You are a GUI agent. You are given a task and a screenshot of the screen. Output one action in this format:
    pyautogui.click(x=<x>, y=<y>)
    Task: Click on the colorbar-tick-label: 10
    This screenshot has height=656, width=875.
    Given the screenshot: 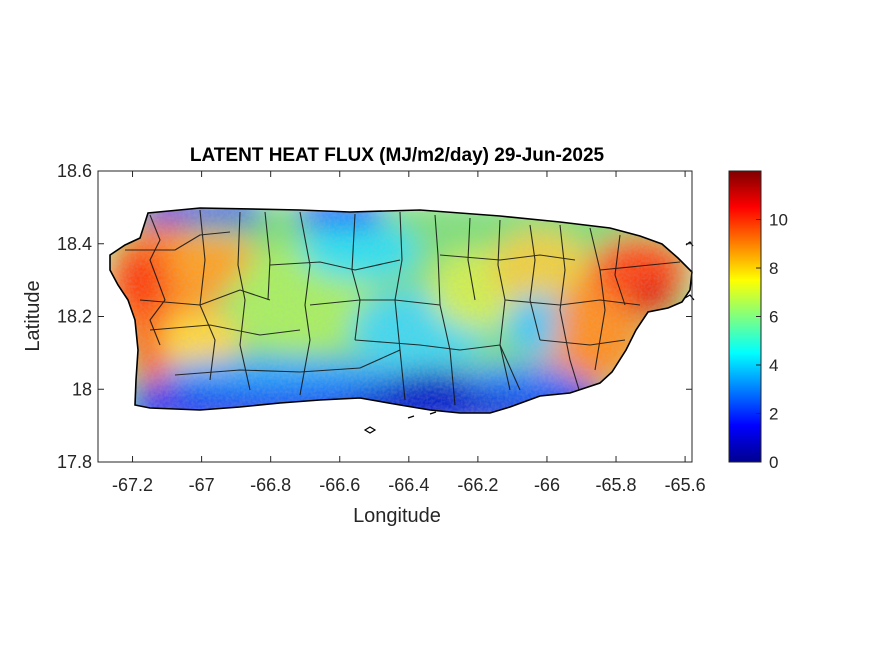 What is the action you would take?
    pyautogui.click(x=778, y=220)
    